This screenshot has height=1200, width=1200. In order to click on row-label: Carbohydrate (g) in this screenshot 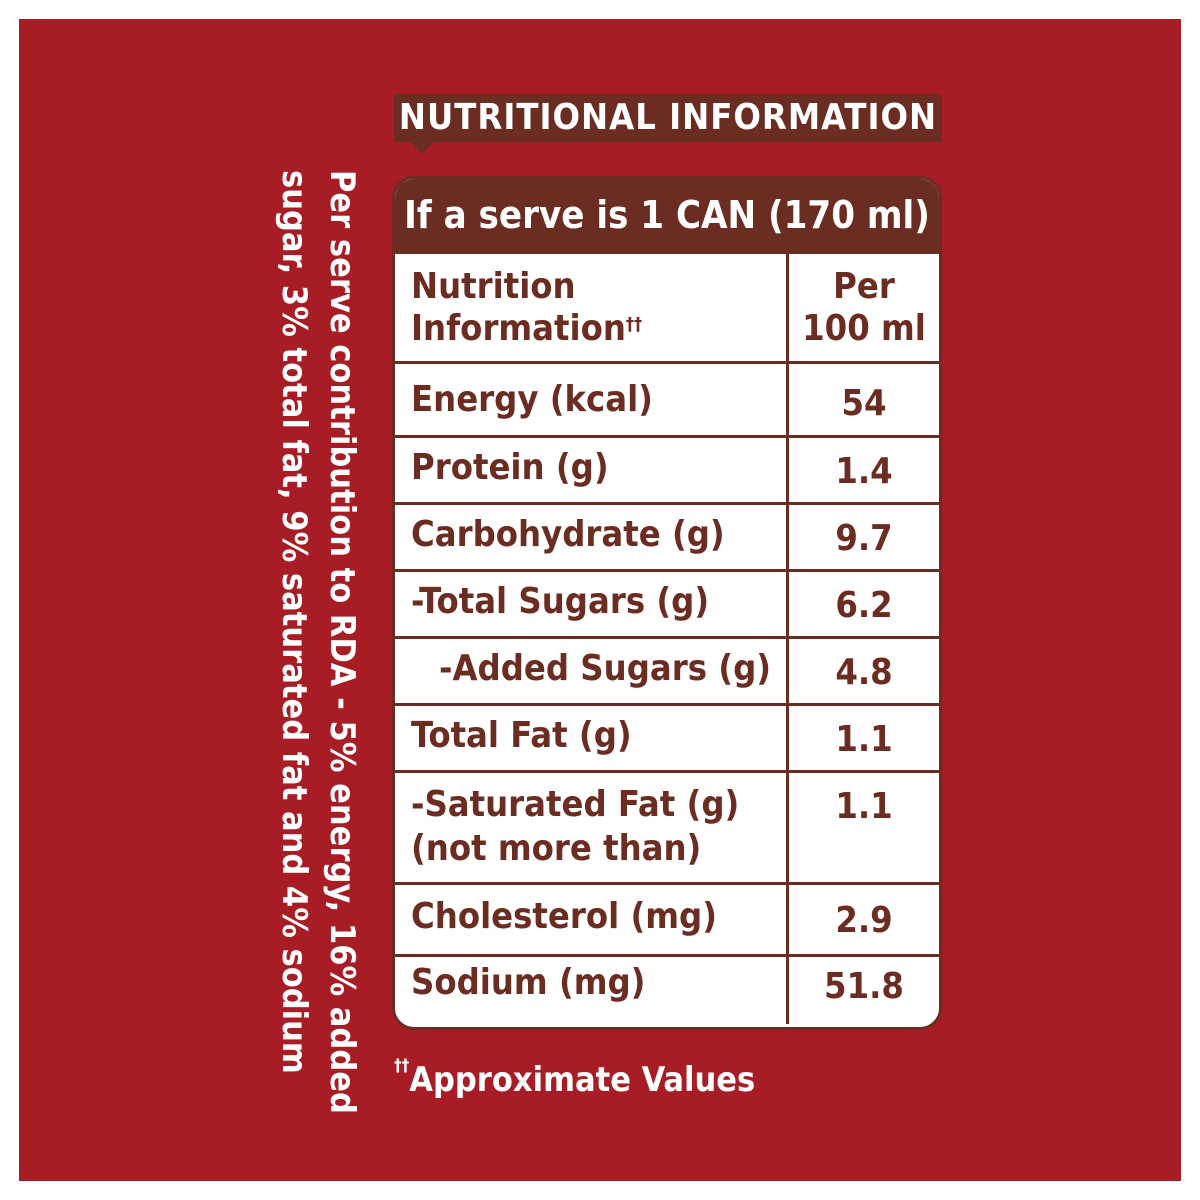, I will do `click(592, 537)`.